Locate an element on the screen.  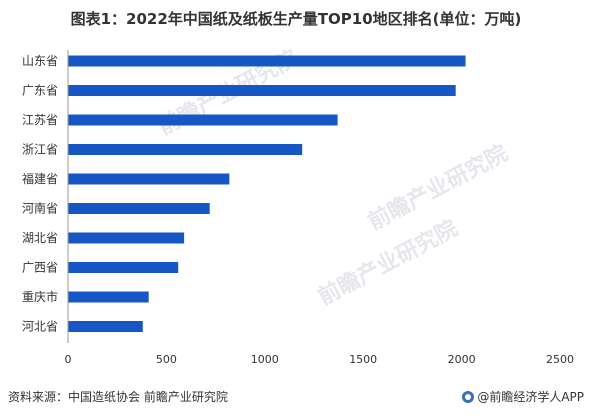
category-label-7: 广西省 is located at coordinates (40, 268).